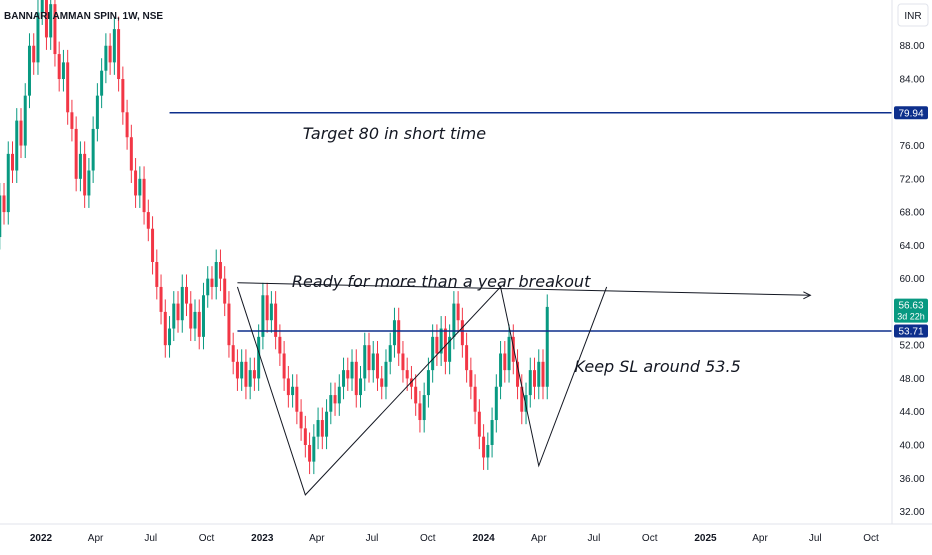 The height and width of the screenshot is (555, 932). Describe the element at coordinates (911, 379) in the screenshot. I see `y-tick-label: 48.00` at that location.